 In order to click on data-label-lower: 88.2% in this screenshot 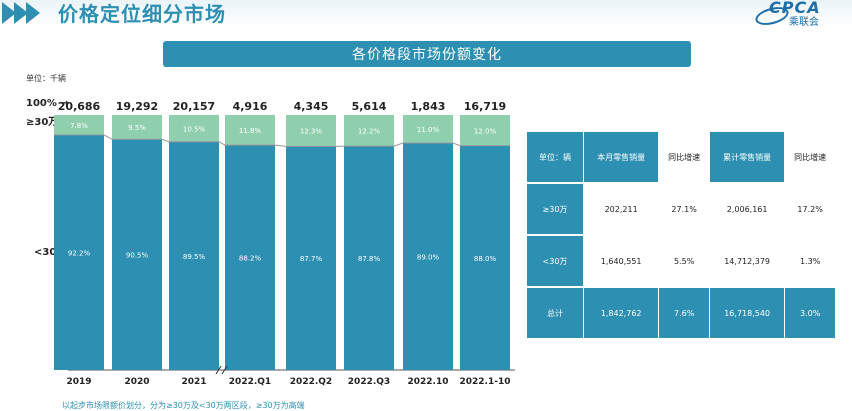, I will do `click(250, 259)`.